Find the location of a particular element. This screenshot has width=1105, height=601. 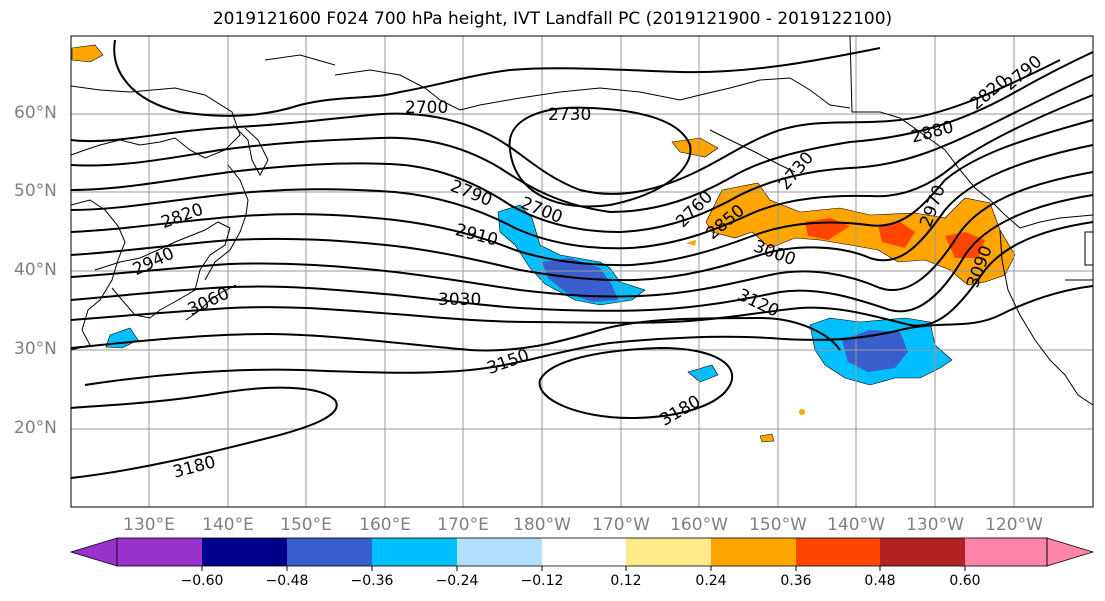

colorbar-tick-label: 0.60 is located at coordinates (965, 581).